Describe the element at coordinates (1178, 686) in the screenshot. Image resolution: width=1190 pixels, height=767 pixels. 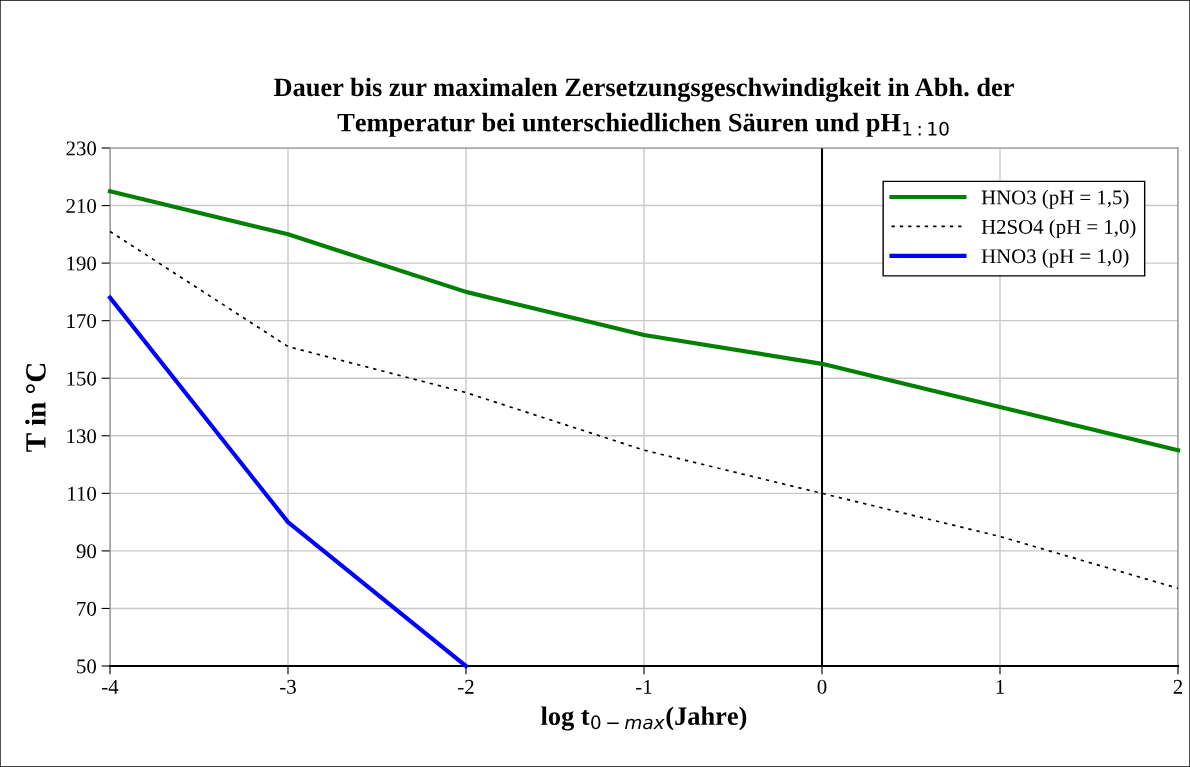
I see `x-tick-label: 2` at that location.